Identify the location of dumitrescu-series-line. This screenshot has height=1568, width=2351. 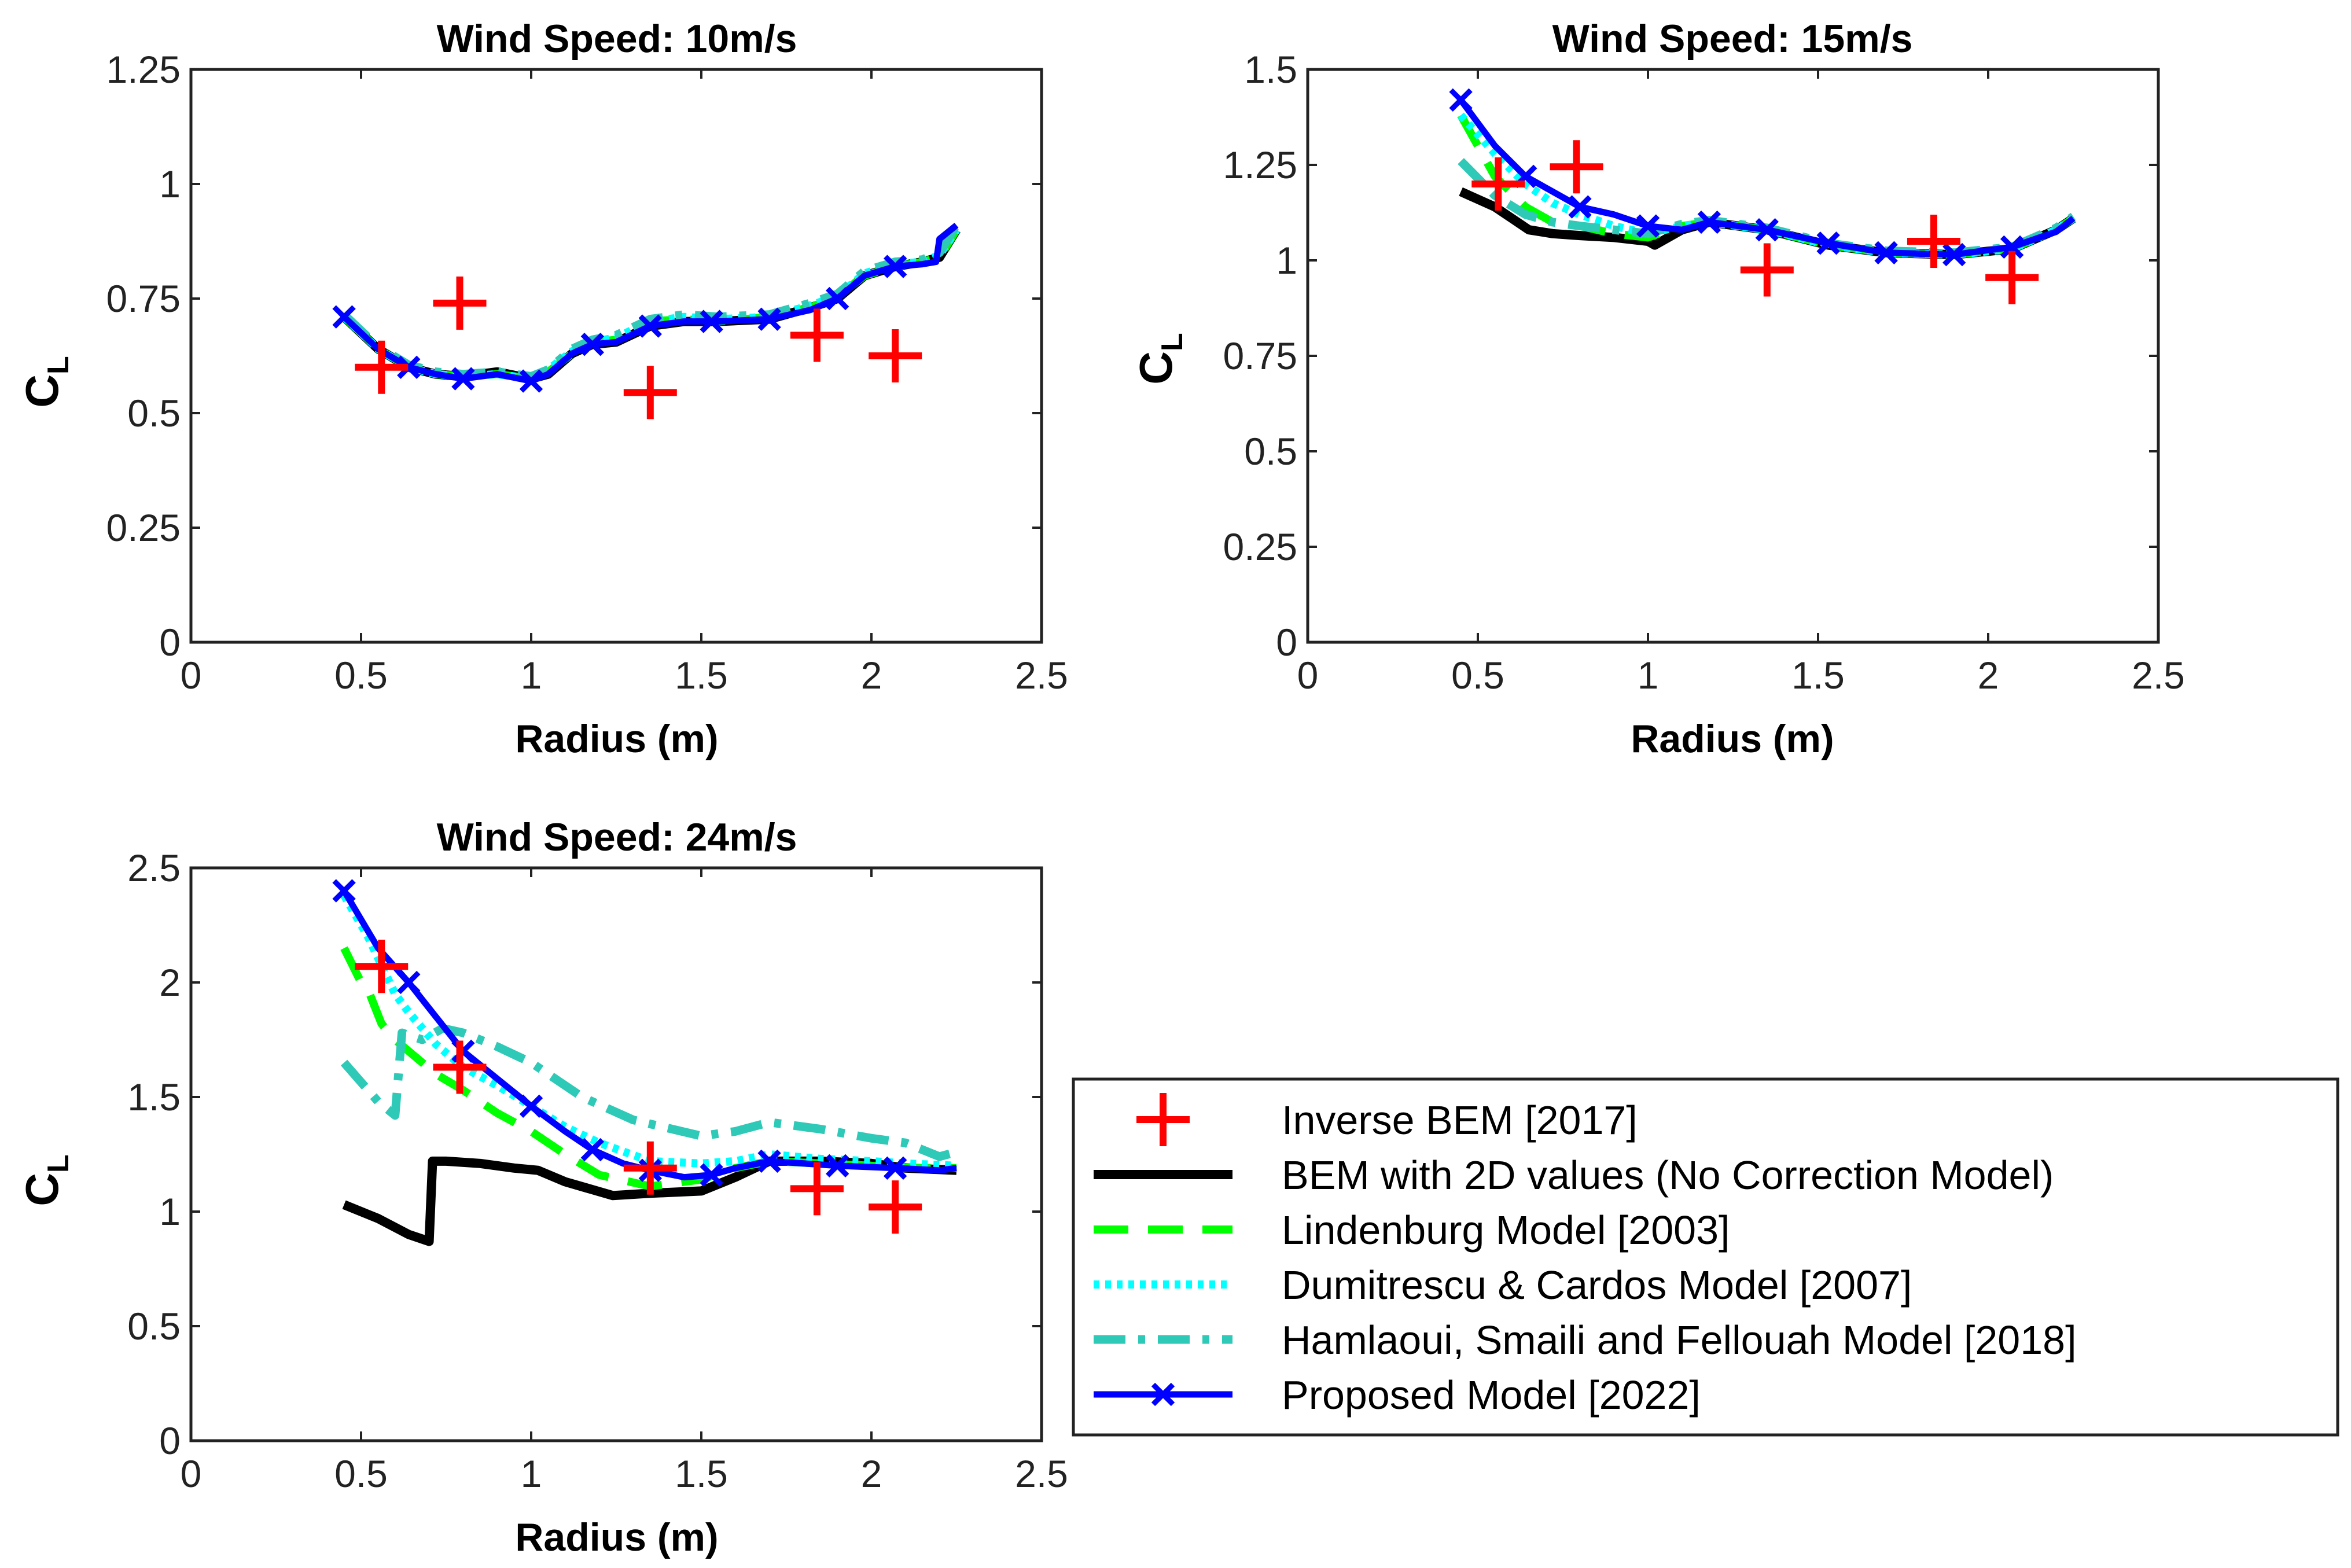
(648, 1031).